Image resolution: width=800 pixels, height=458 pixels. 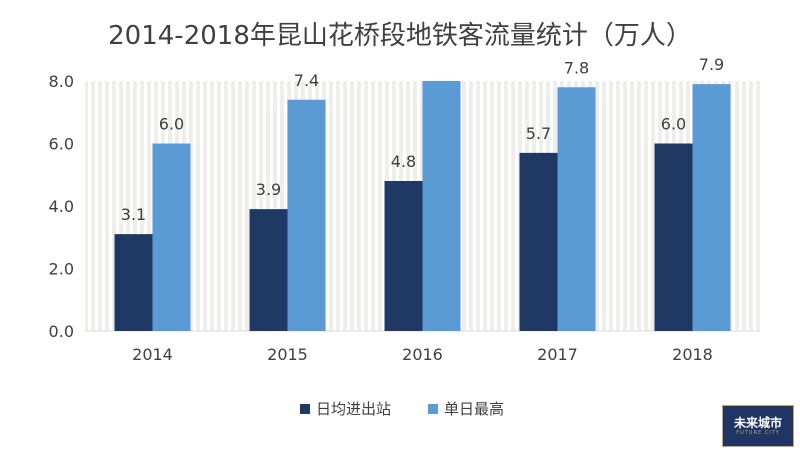 I want to click on x-tick-label: 2015, so click(x=287, y=354).